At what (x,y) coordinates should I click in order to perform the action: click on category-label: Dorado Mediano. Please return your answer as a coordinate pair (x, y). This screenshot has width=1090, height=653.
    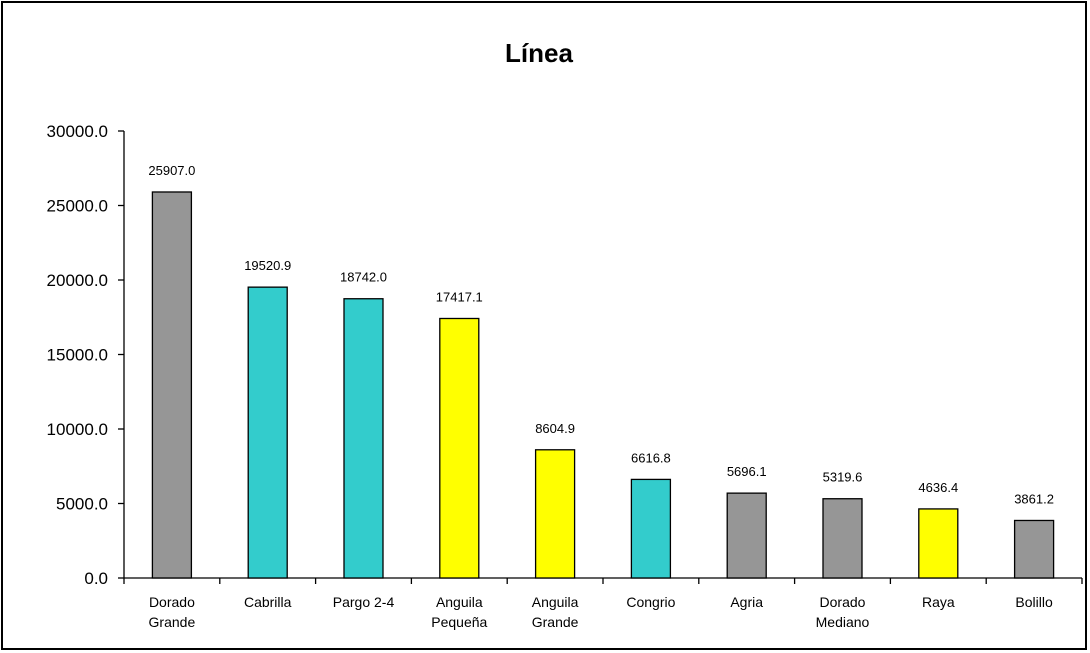
    Looking at the image, I should click on (843, 612).